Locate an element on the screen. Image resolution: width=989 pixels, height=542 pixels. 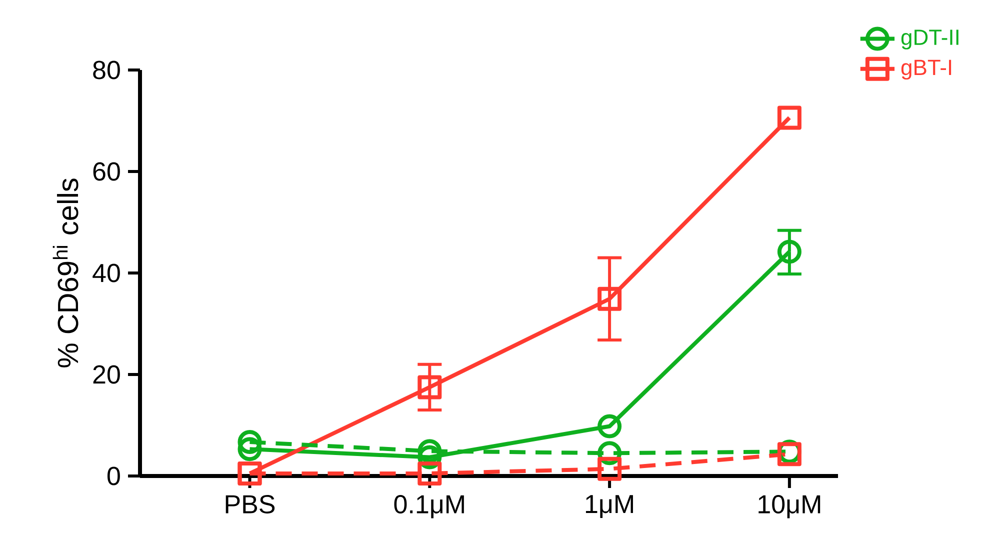
legend-label: gBT-I is located at coordinates (926, 70).